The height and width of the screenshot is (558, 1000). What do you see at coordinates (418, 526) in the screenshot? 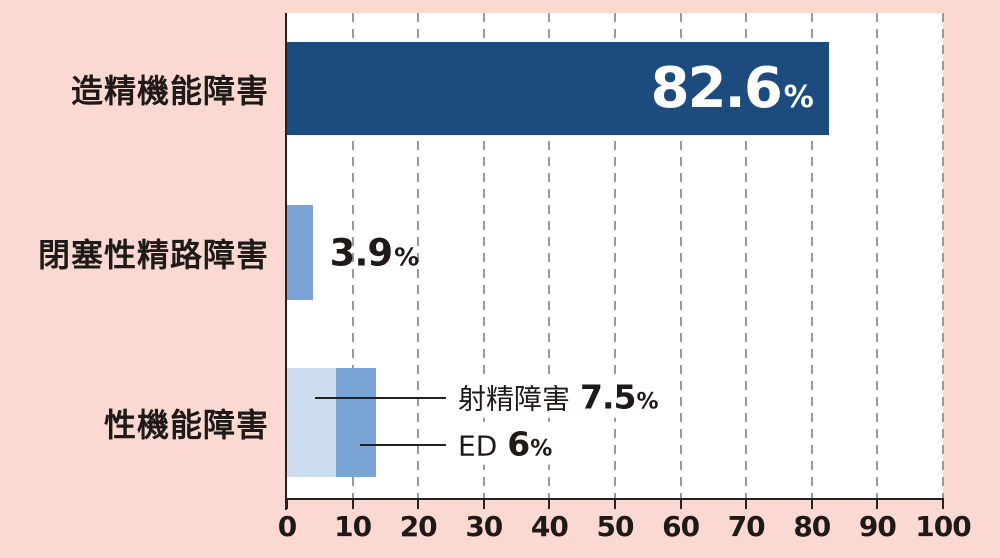
I see `x-tick-label-20: 20` at bounding box center [418, 526].